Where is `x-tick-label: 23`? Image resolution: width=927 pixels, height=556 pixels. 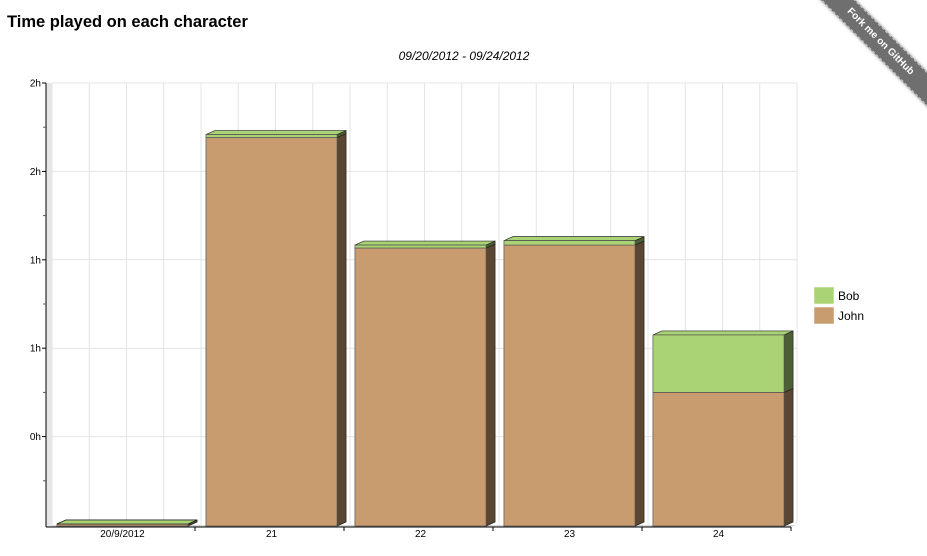
x-tick-label: 23 is located at coordinates (570, 534).